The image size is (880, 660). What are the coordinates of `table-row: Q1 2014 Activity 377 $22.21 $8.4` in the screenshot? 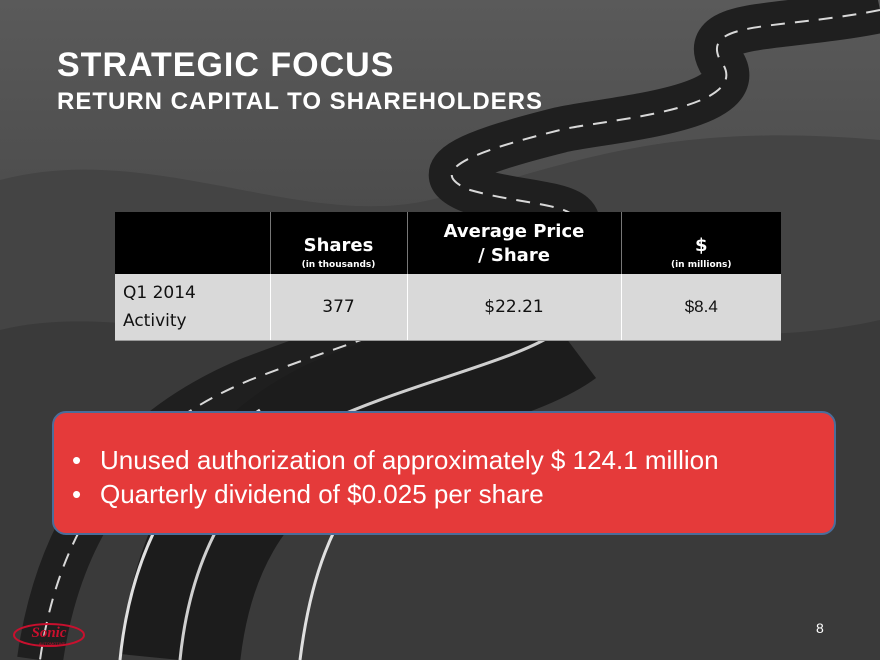 It's located at (448, 307).